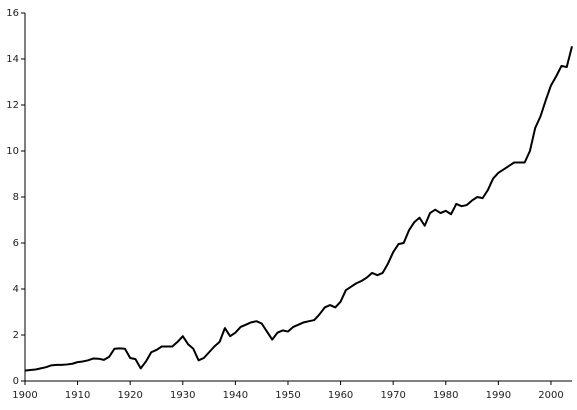  I want to click on y-tick-label: 0, so click(16, 381).